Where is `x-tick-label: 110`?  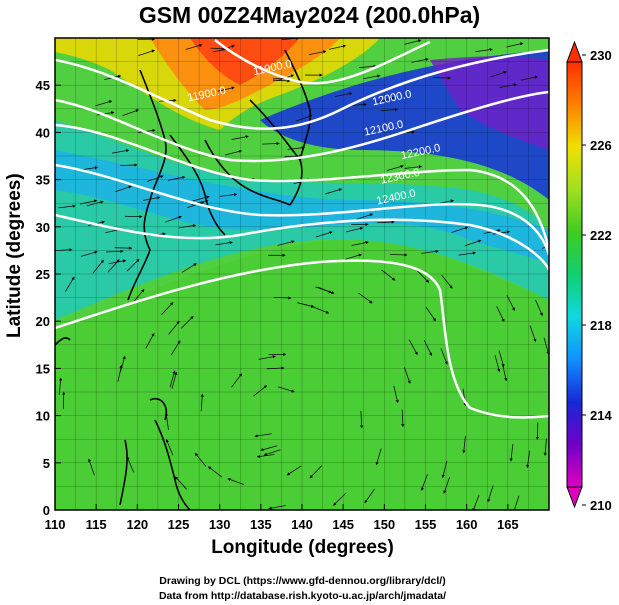 x-tick-label: 110 is located at coordinates (55, 524).